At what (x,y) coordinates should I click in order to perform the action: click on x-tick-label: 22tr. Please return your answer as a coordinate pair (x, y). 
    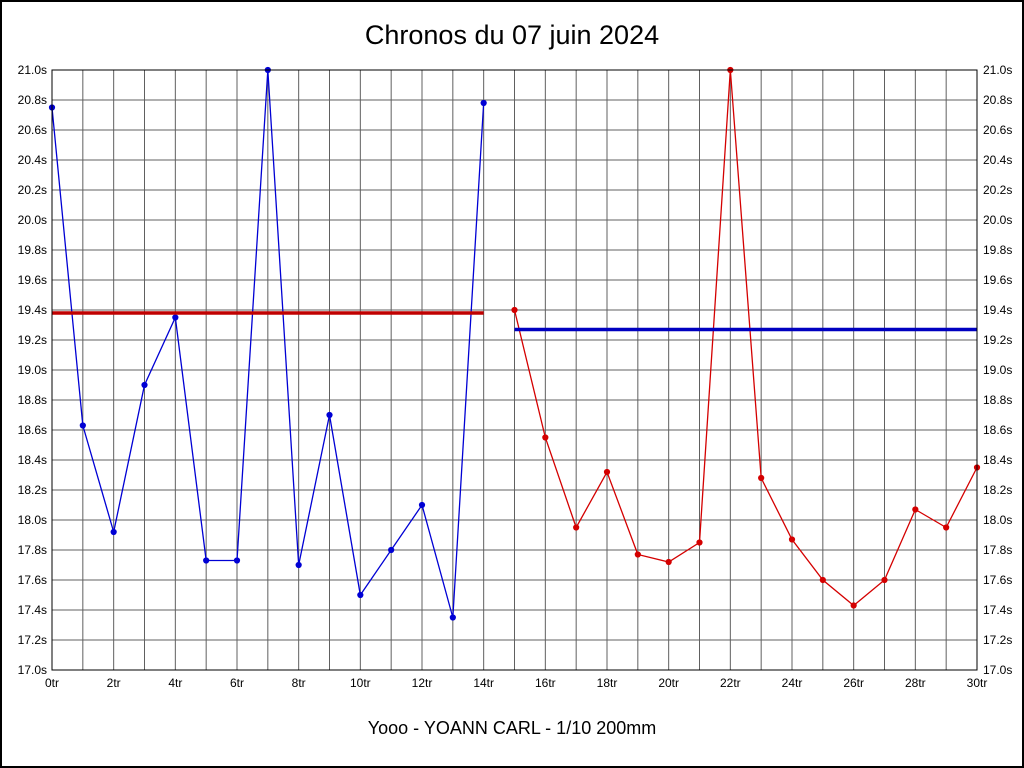
    Looking at the image, I should click on (730, 683).